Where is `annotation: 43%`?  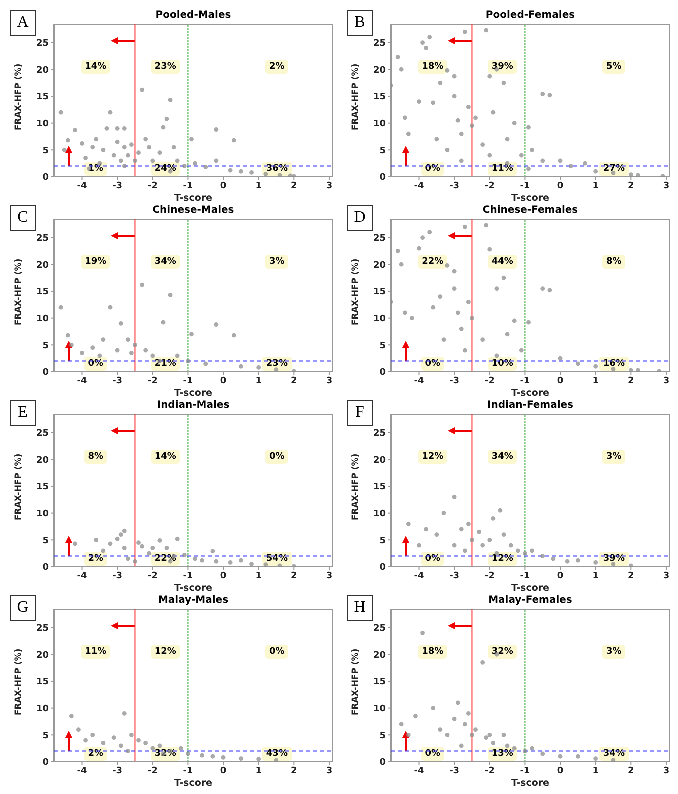 annotation: 43% is located at coordinates (277, 754).